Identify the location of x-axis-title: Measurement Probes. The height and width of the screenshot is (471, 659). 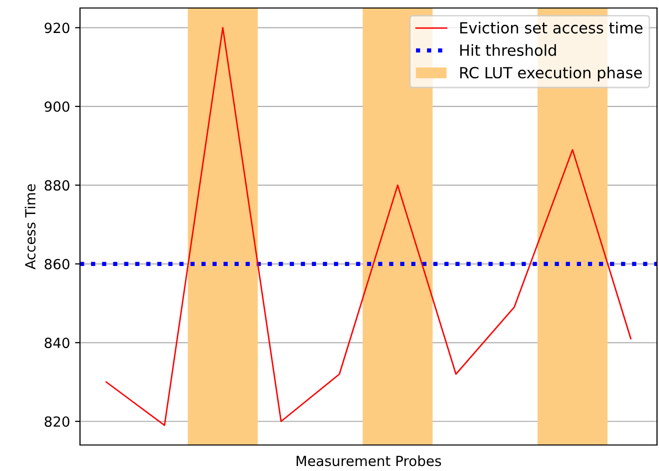
(369, 460).